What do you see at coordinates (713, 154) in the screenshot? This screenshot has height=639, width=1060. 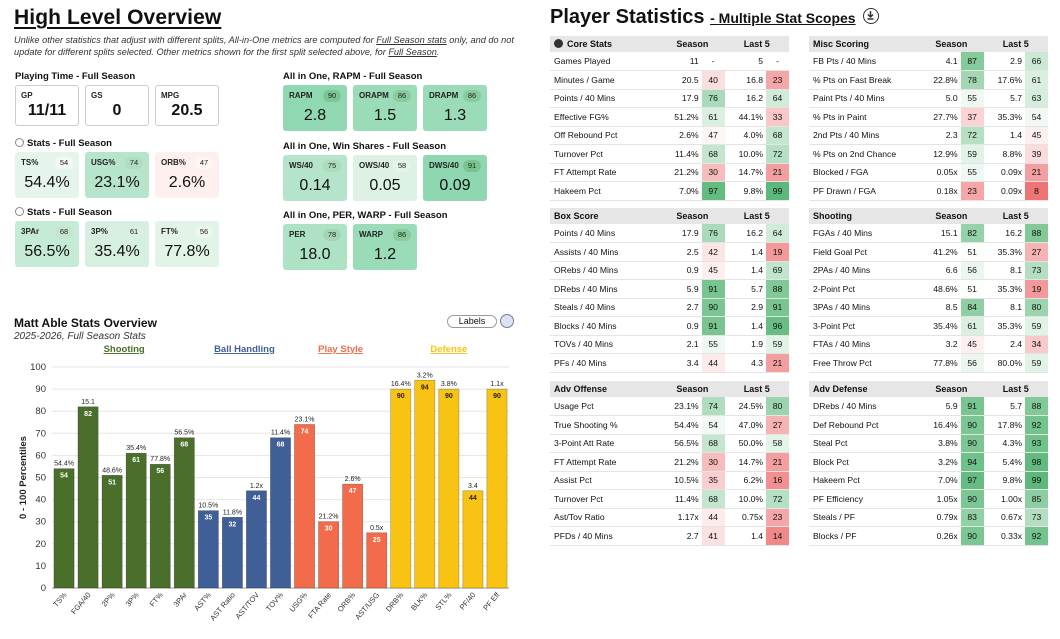 I see `season-percentile: 68` at bounding box center [713, 154].